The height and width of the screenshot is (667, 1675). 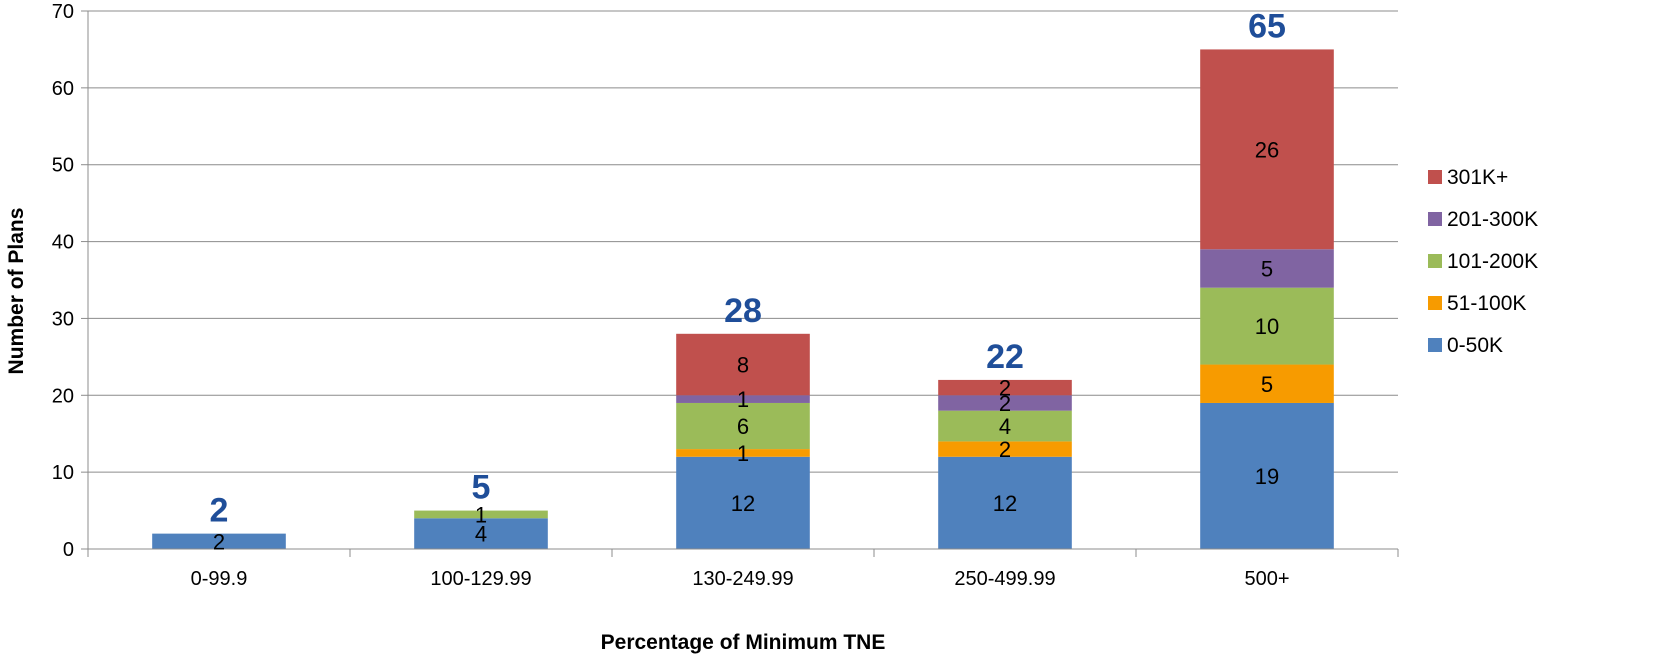 I want to click on x-tick-label: 130-249.99, so click(x=742, y=579).